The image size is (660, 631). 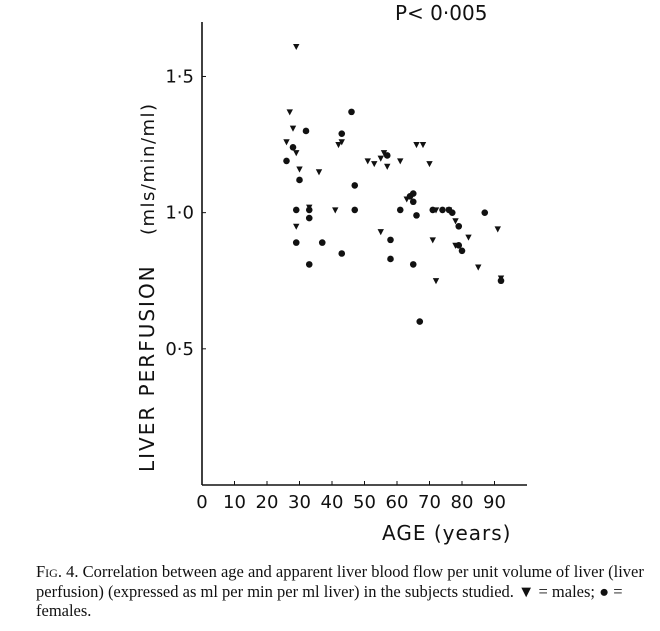 I want to click on x-tick-label: 80, so click(x=462, y=502).